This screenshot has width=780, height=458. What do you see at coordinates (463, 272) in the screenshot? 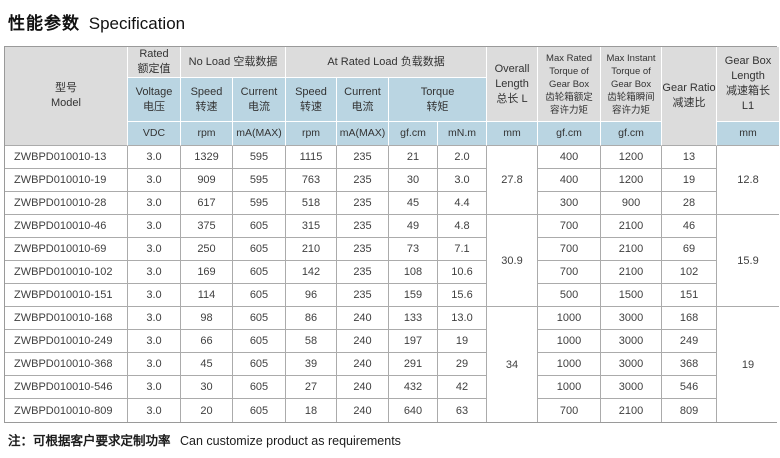
I see `torque-mnm-cell: 10.6` at bounding box center [463, 272].